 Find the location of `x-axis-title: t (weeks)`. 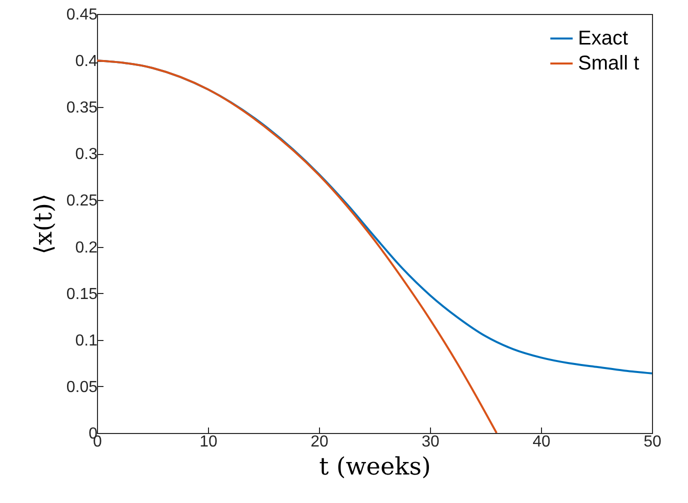

x-axis-title: t (weeks) is located at coordinates (375, 466).